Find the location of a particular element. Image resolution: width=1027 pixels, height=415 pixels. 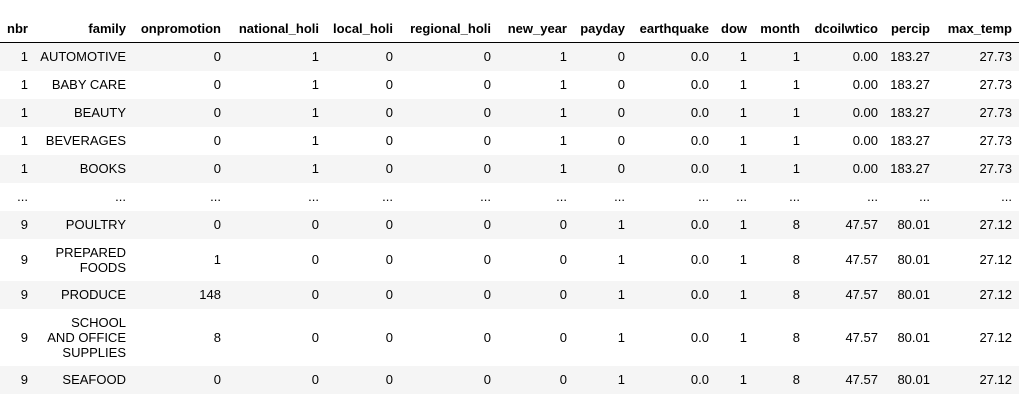

table-cell-national-holi: 0 is located at coordinates (315, 337).